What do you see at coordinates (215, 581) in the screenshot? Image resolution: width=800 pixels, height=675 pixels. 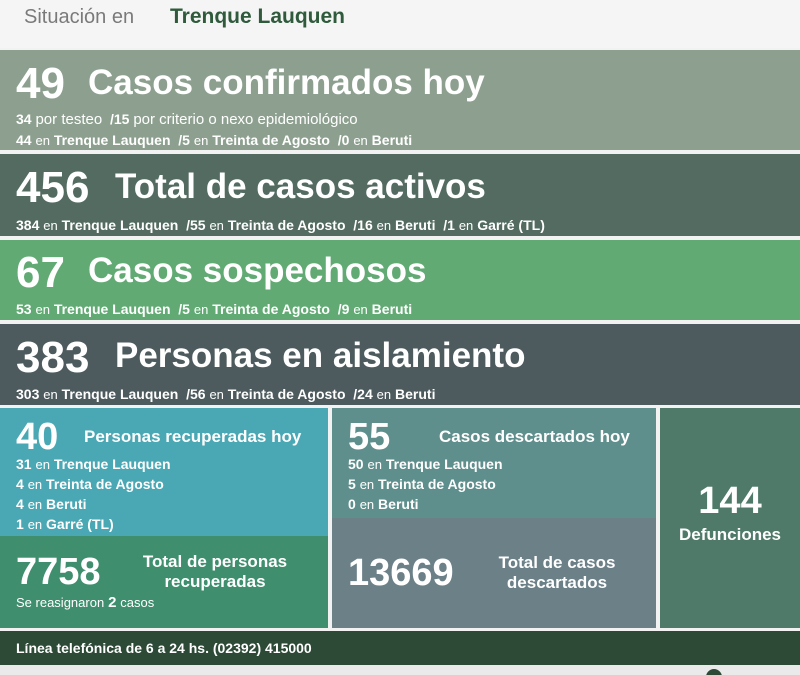 I see `total-recuperados-title-2: recuperadas` at bounding box center [215, 581].